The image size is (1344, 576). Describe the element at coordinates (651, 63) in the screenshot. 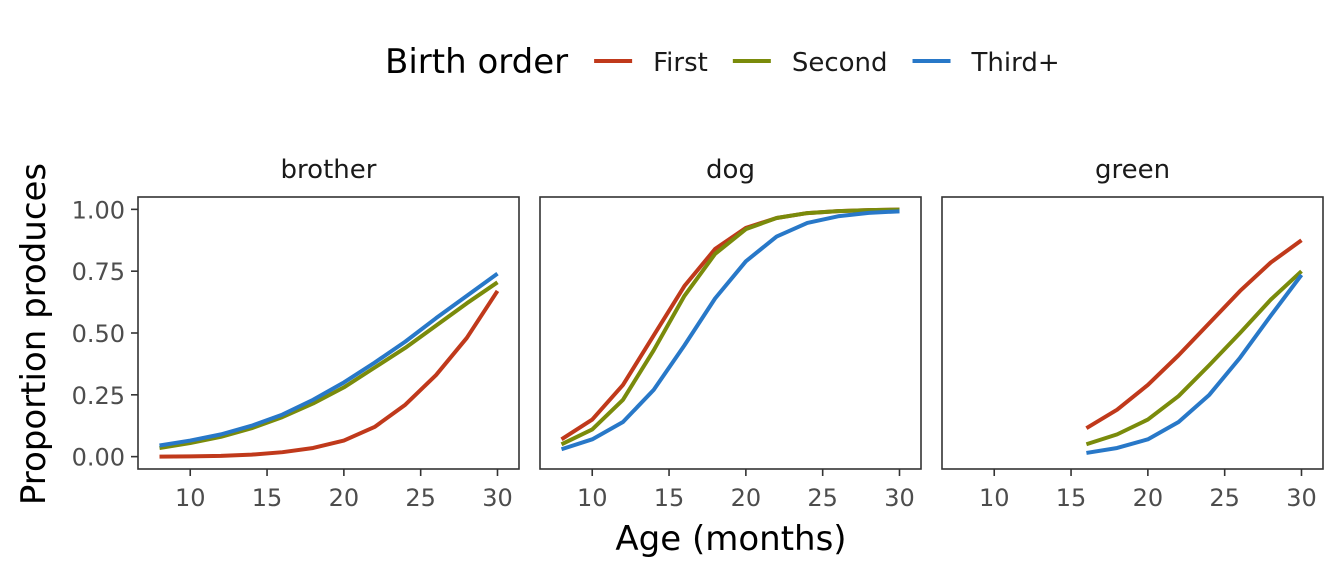

I see `legend-item-first: First` at that location.